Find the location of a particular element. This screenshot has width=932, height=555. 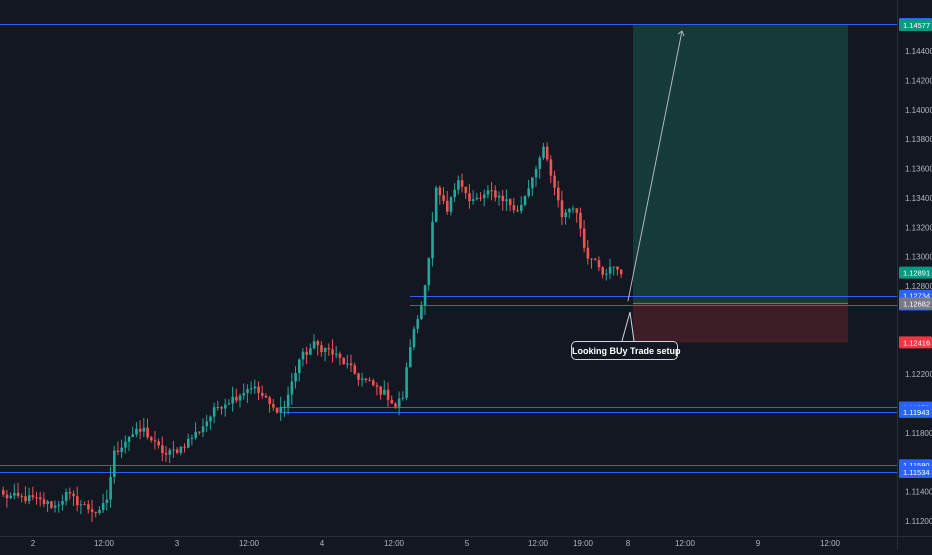

price-tick-label: 1.14200 is located at coordinates (918, 80).